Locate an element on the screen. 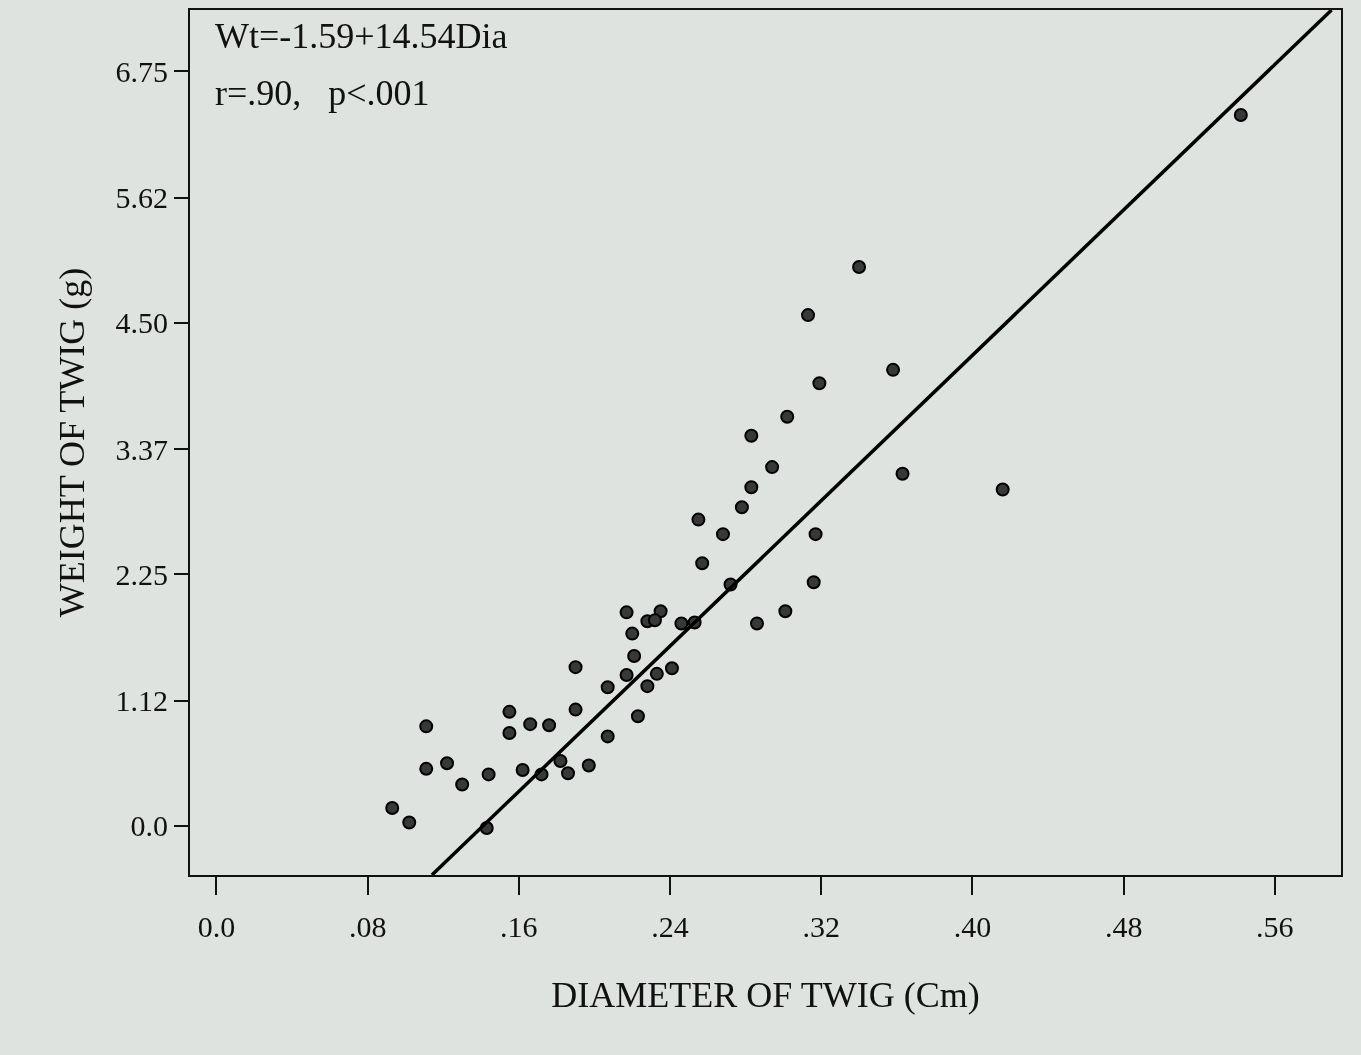 This screenshot has height=1055, width=1361. x-tick-label: .32 is located at coordinates (821, 926).